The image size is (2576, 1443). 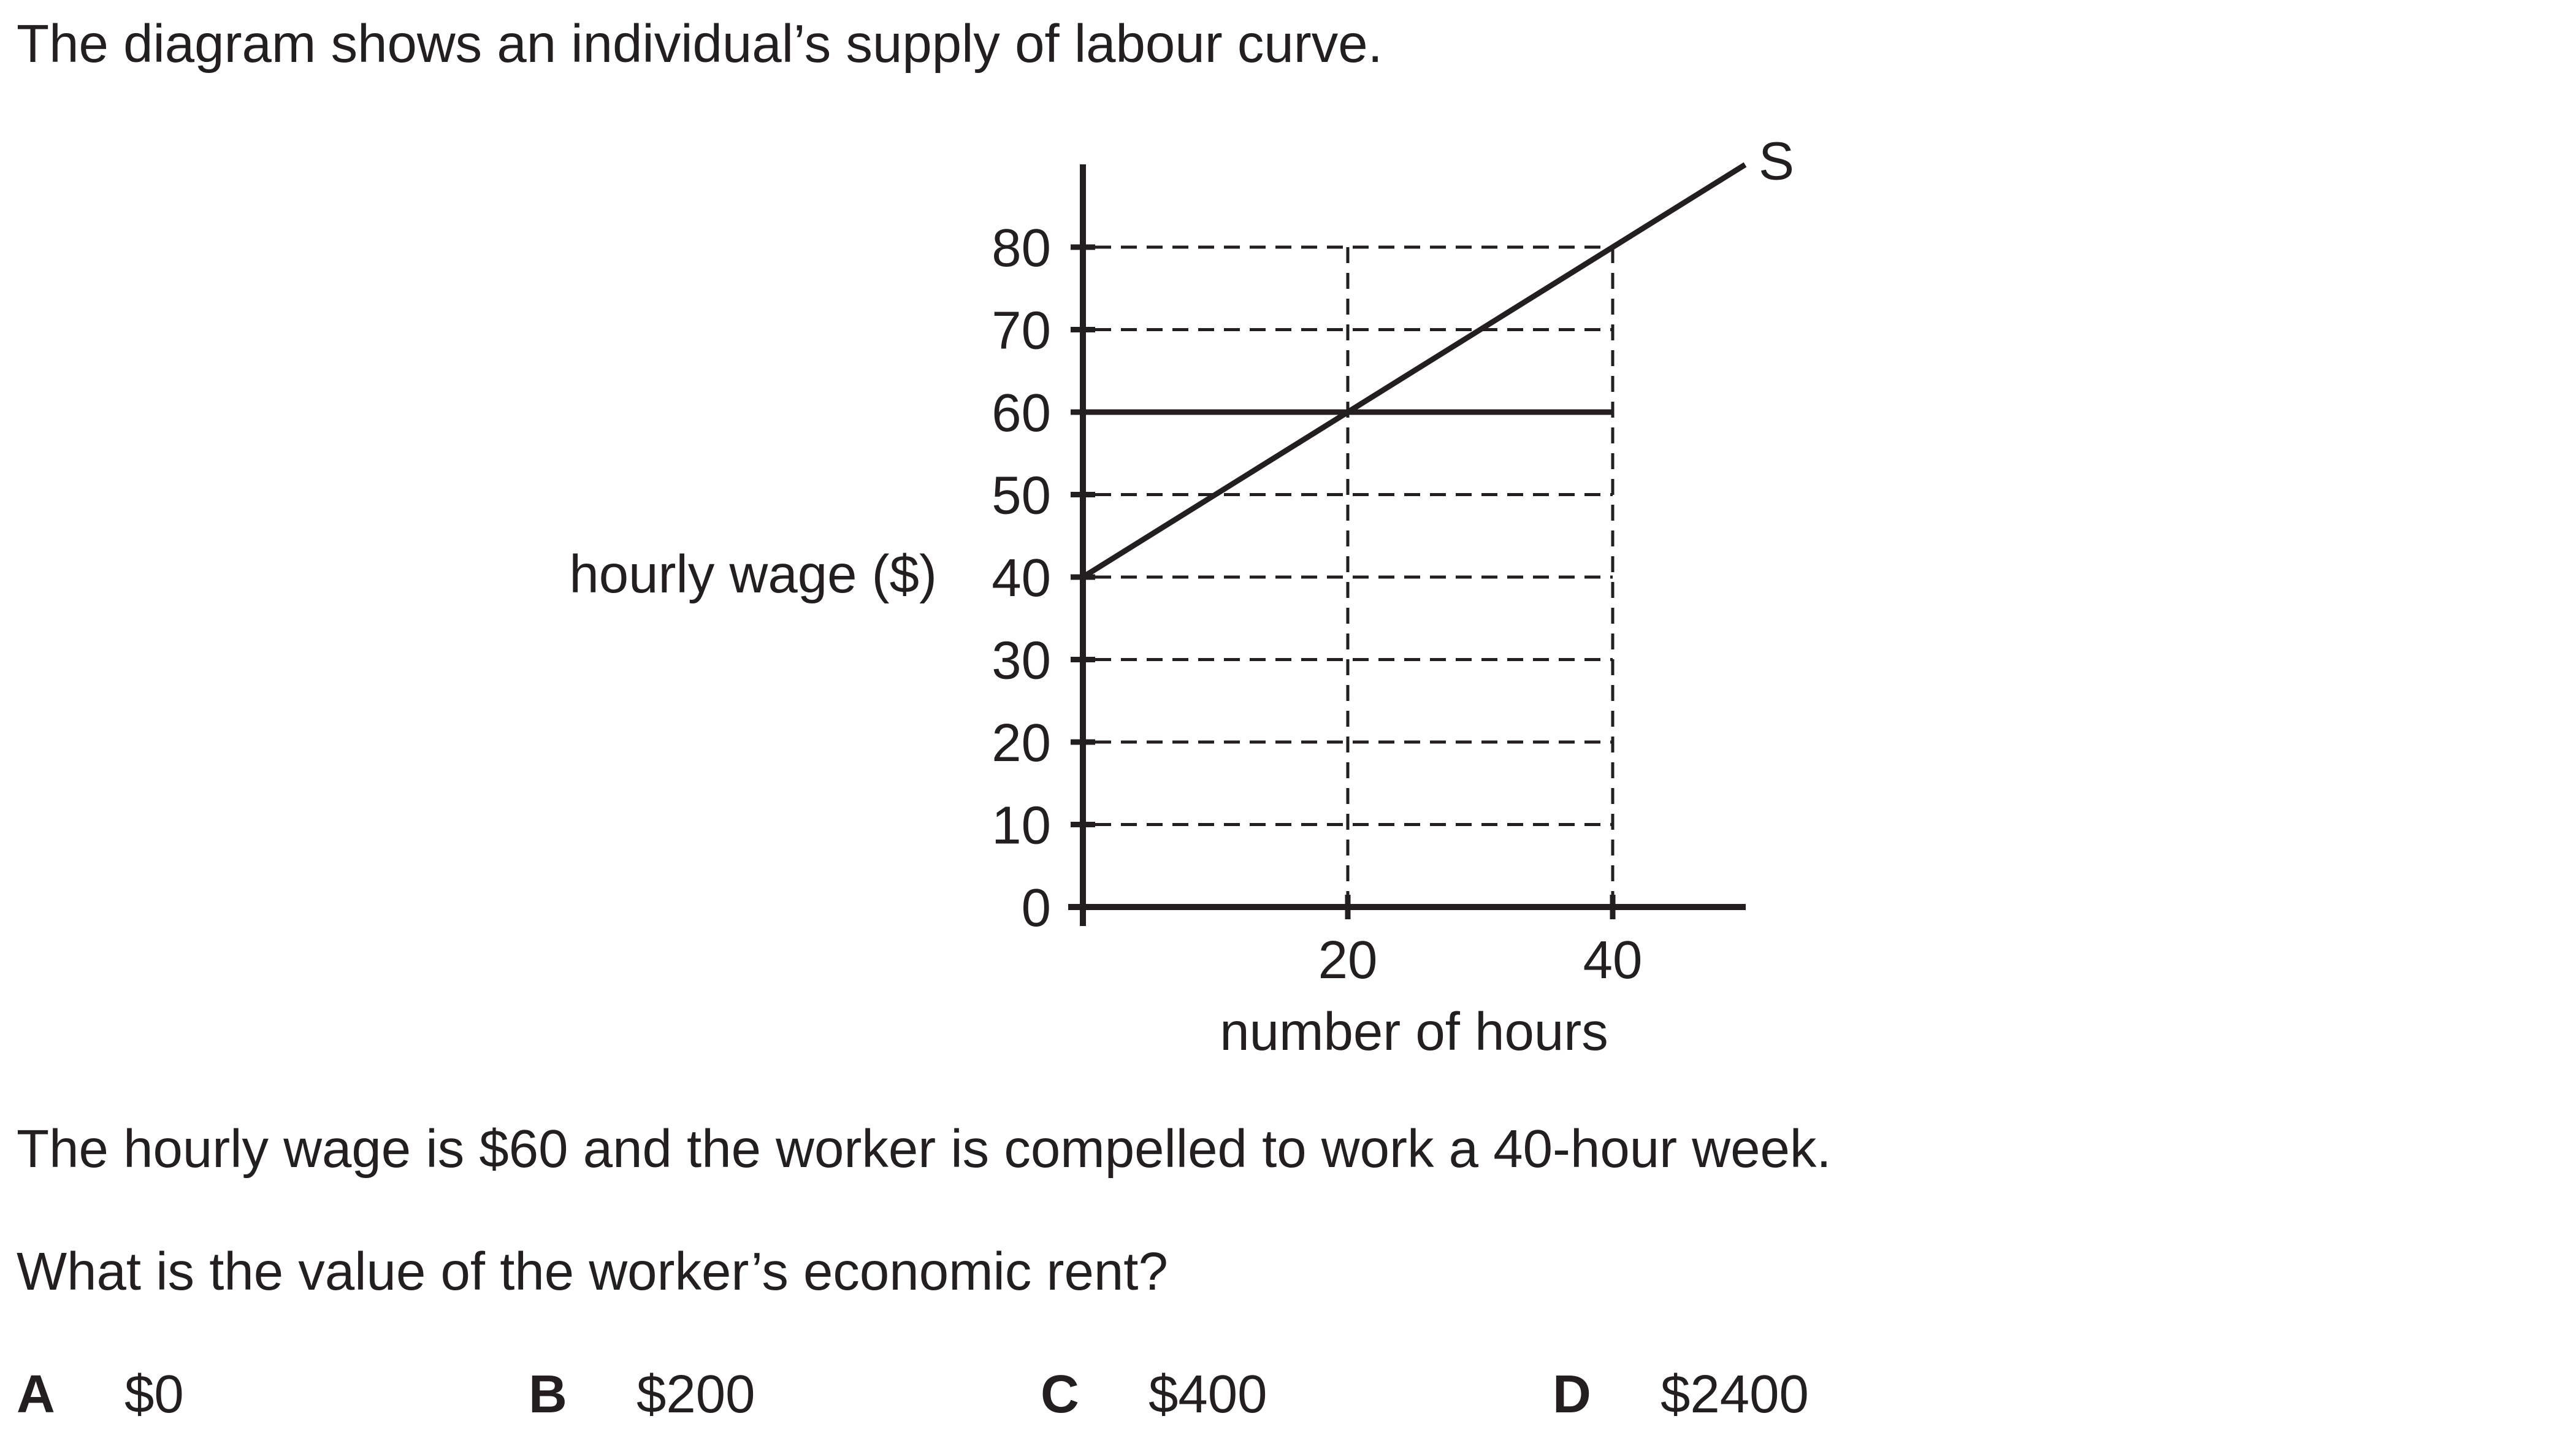 I want to click on y-tick-label: 50, so click(x=1021, y=496).